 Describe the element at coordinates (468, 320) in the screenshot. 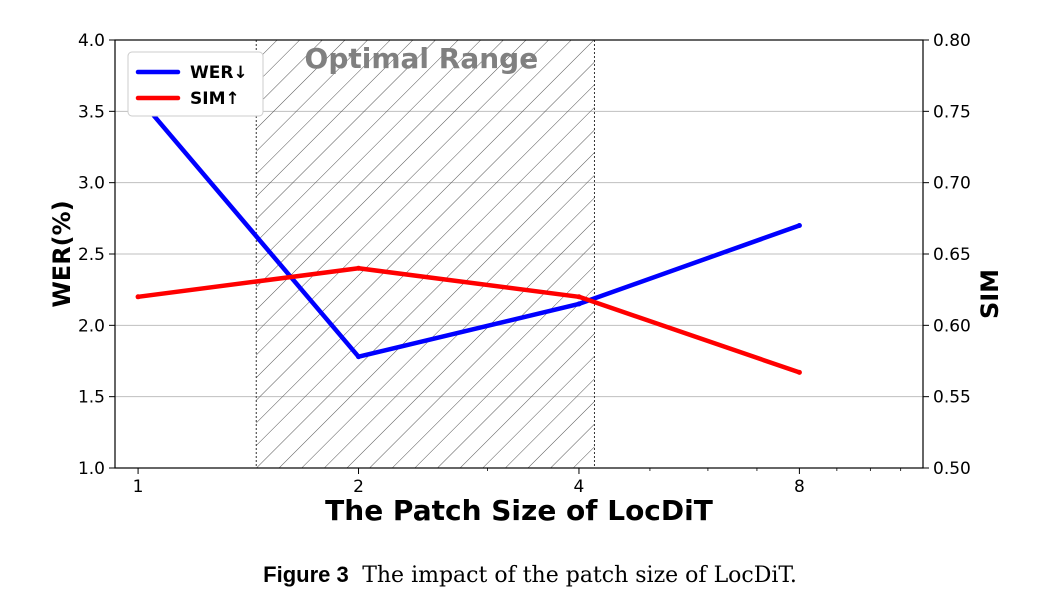

I see `series-line-sim` at that location.